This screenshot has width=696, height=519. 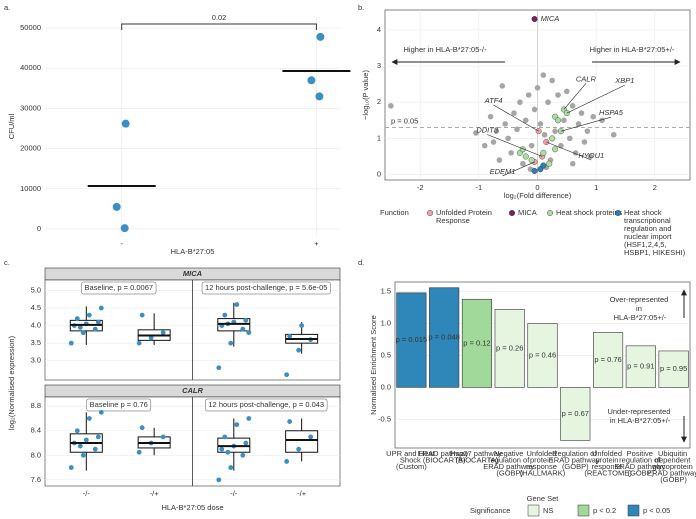 What do you see at coordinates (477, 457) in the screenshot?
I see `x-tick-label: Hsp27 pathway (BIOCARTA)` at bounding box center [477, 457].